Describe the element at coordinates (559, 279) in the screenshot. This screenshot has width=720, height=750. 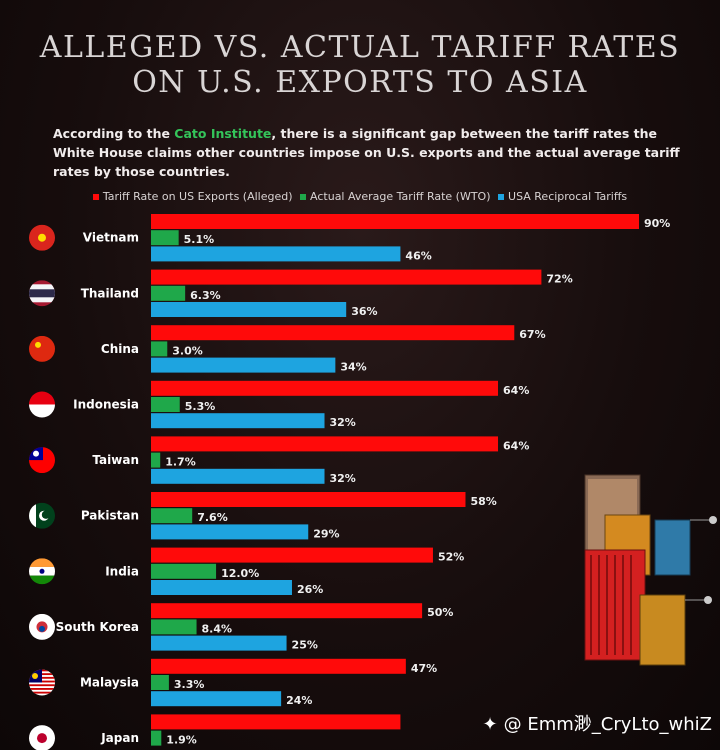
I see `data-label-alleged-thailand: 72%` at that location.